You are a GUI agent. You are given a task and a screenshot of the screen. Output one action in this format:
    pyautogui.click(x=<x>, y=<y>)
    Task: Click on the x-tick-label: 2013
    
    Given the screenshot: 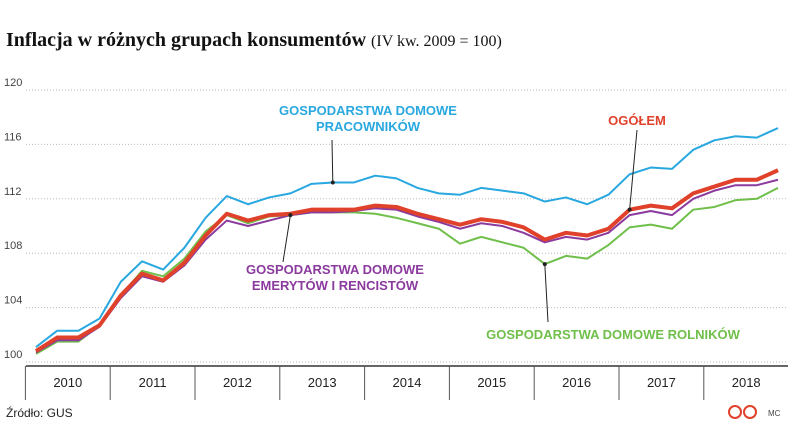 What is the action you would take?
    pyautogui.click(x=322, y=382)
    